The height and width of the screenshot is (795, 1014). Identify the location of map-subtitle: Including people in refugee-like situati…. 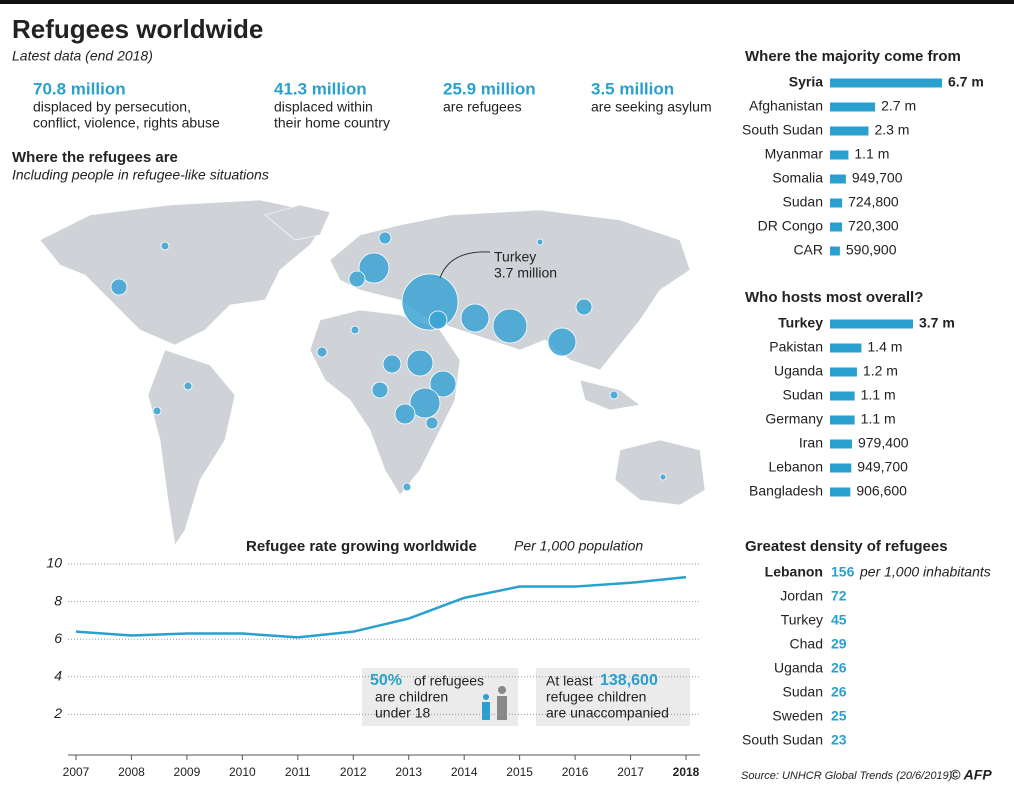
(140, 175).